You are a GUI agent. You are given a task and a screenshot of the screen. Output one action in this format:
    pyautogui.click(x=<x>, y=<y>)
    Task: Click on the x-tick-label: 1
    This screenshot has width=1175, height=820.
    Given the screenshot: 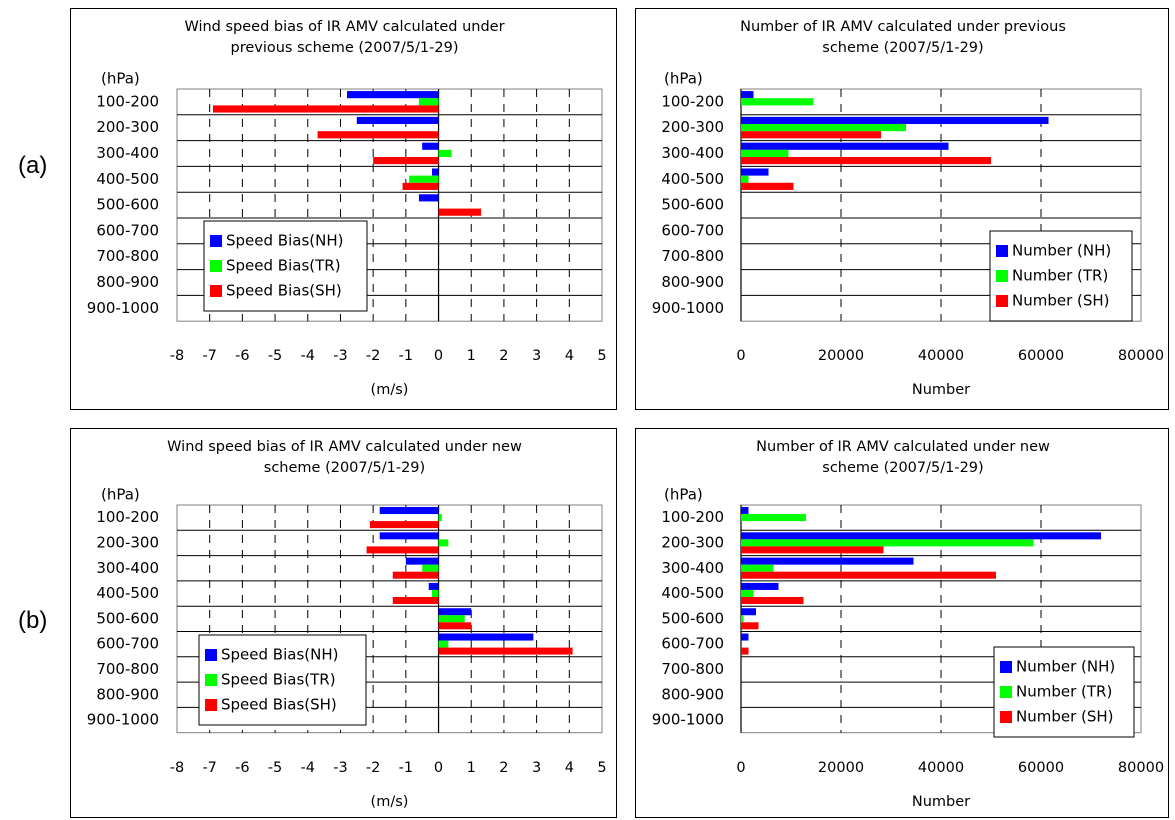 What is the action you would take?
    pyautogui.click(x=471, y=356)
    